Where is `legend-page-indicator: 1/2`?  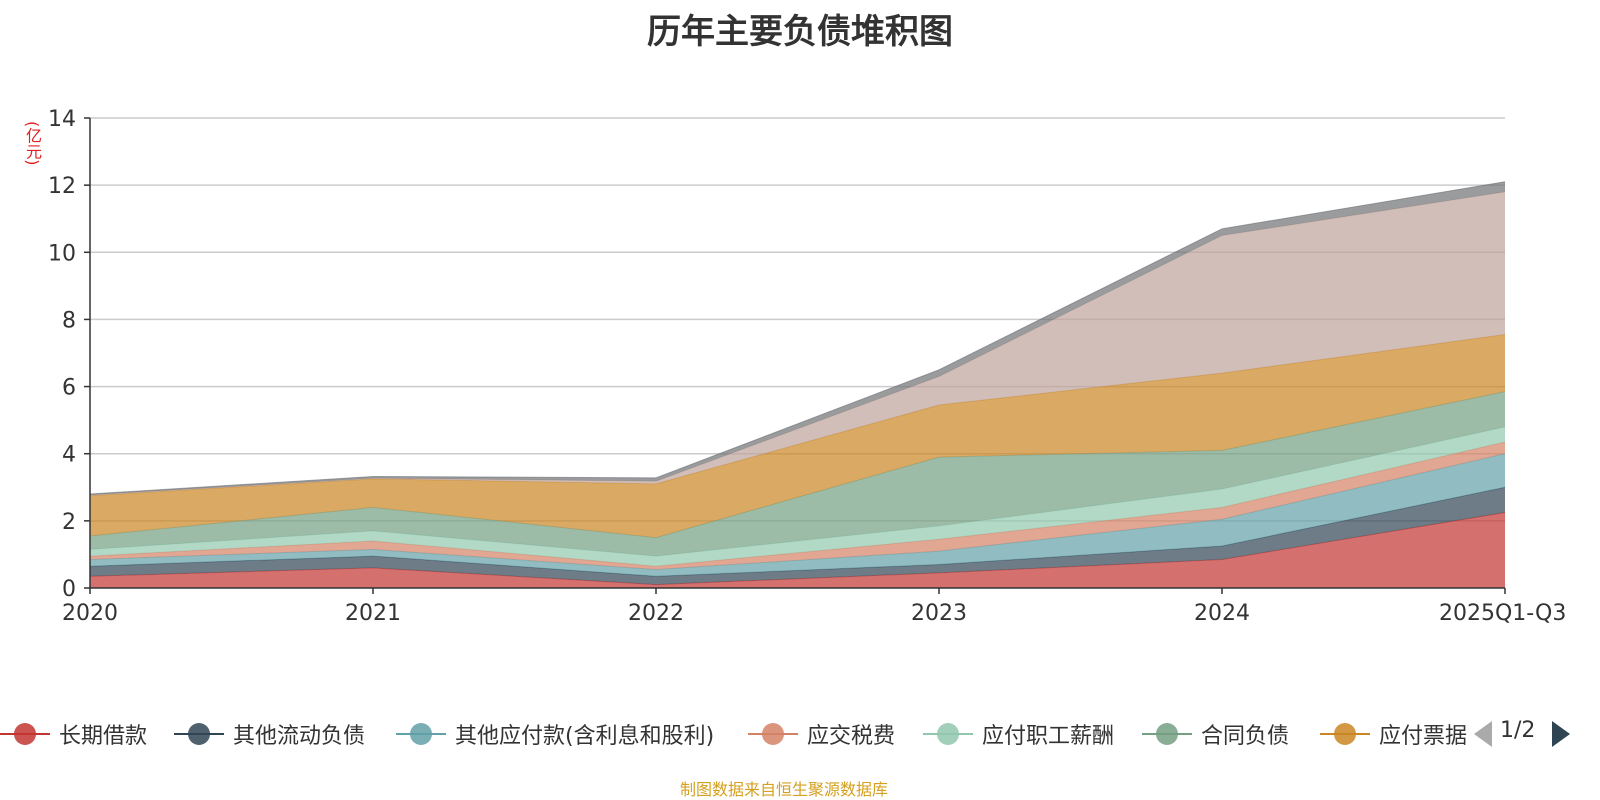
legend-page-indicator: 1/2 is located at coordinates (1518, 730).